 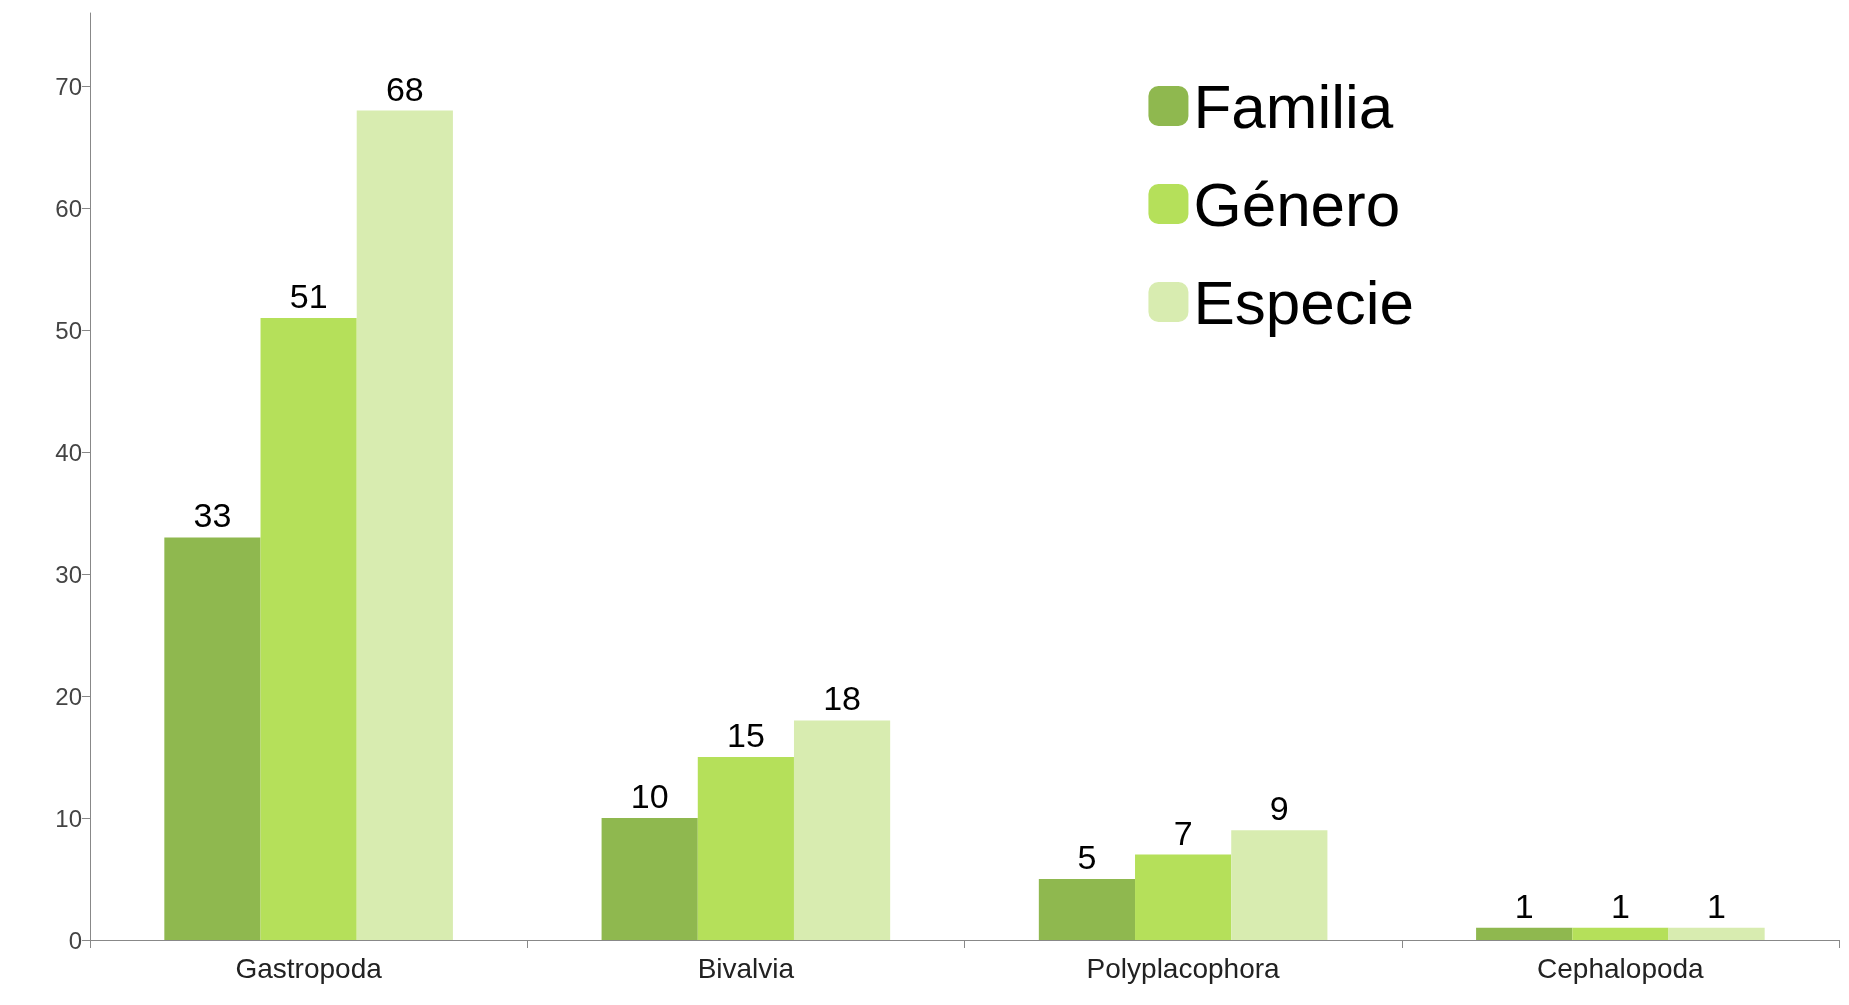 What do you see at coordinates (68, 696) in the screenshot?
I see `y-tick-label: 20` at bounding box center [68, 696].